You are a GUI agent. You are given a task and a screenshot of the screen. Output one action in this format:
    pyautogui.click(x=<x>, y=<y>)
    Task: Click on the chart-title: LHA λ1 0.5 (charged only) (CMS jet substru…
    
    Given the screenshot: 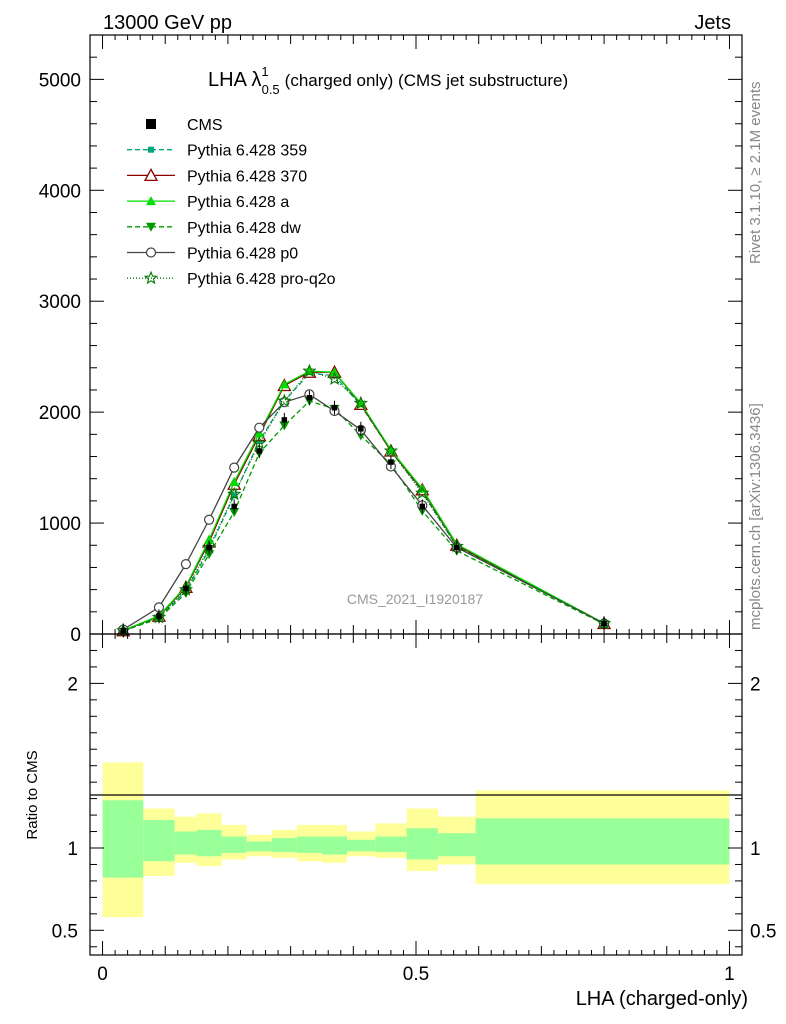 What is the action you would take?
    pyautogui.click(x=388, y=80)
    